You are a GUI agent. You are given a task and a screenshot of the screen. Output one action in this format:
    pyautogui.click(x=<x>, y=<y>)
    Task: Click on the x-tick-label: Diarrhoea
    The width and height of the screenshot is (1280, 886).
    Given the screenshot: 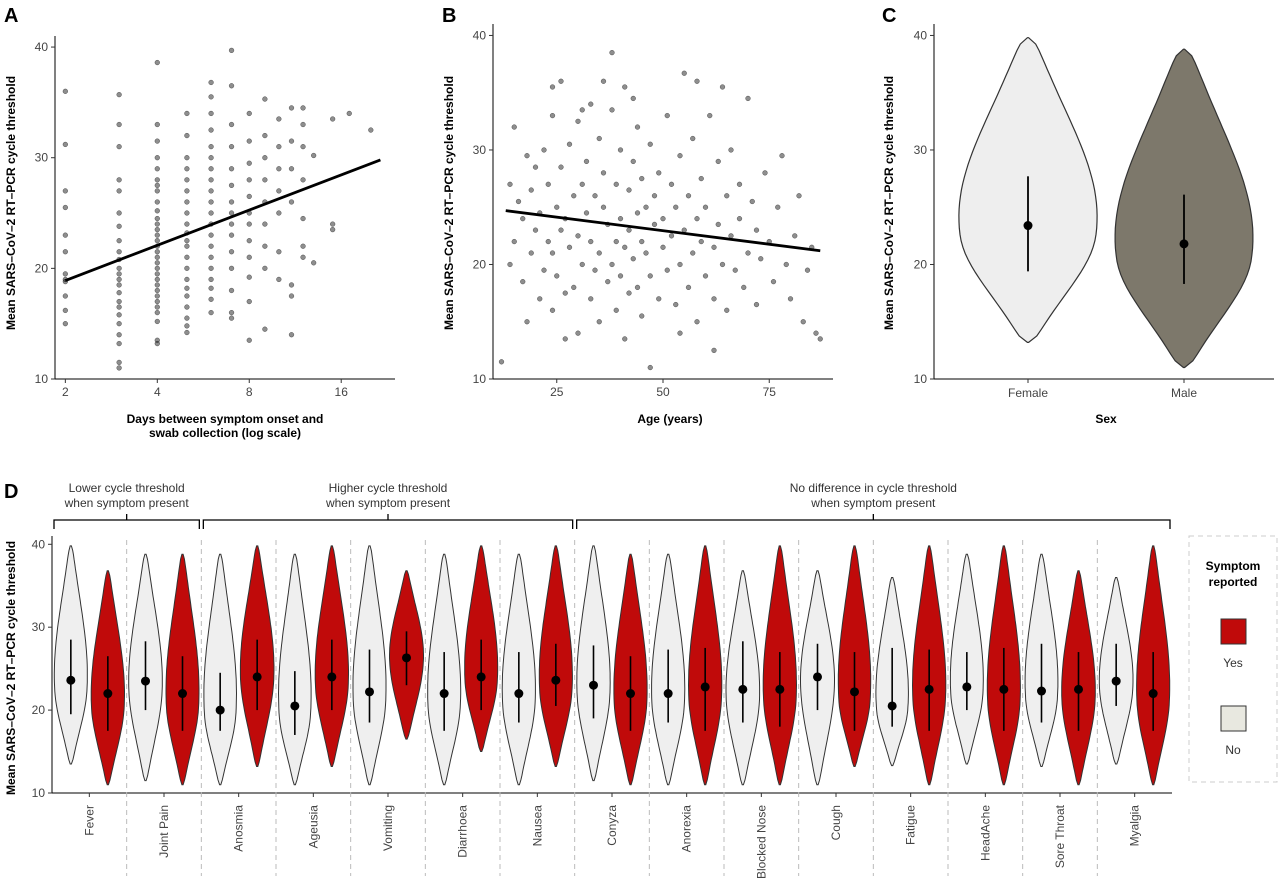 What is the action you would take?
    pyautogui.click(x=463, y=831)
    